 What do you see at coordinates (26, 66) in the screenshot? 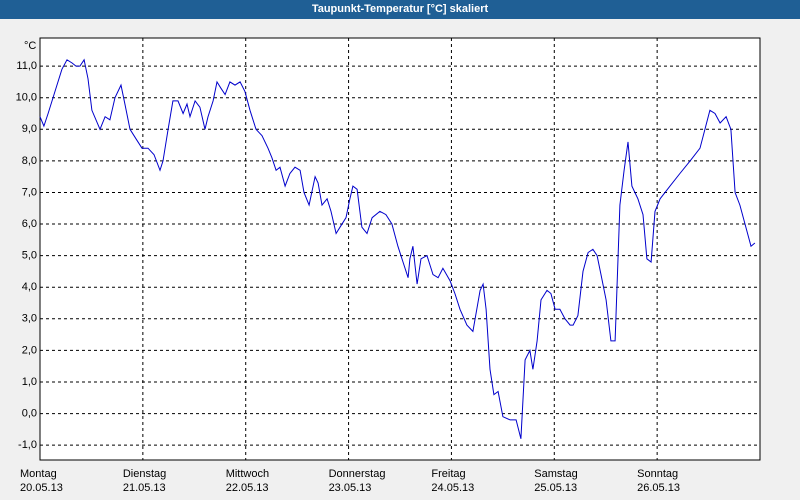
I see `y-tick-label: 11,0` at bounding box center [26, 66].